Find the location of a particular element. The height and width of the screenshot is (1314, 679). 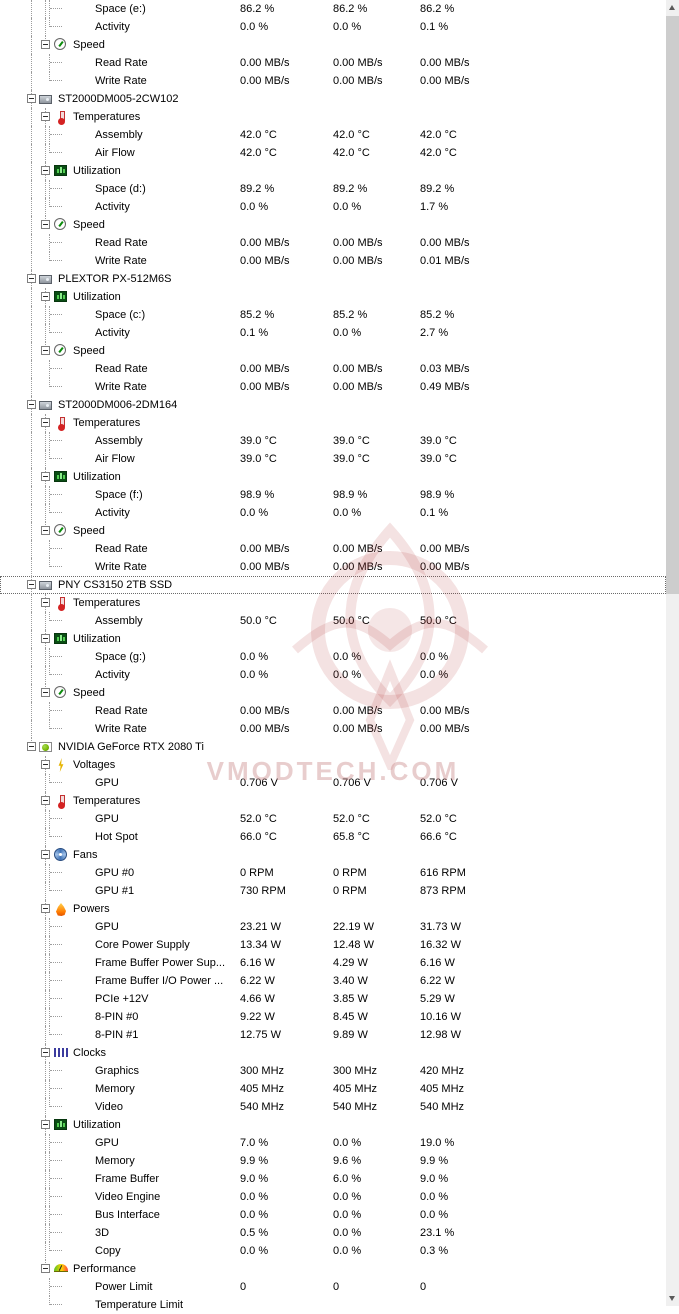

sensor-row: Space (e:) 86.2 % 86.2 % 86.2 % is located at coordinates (333, 9).